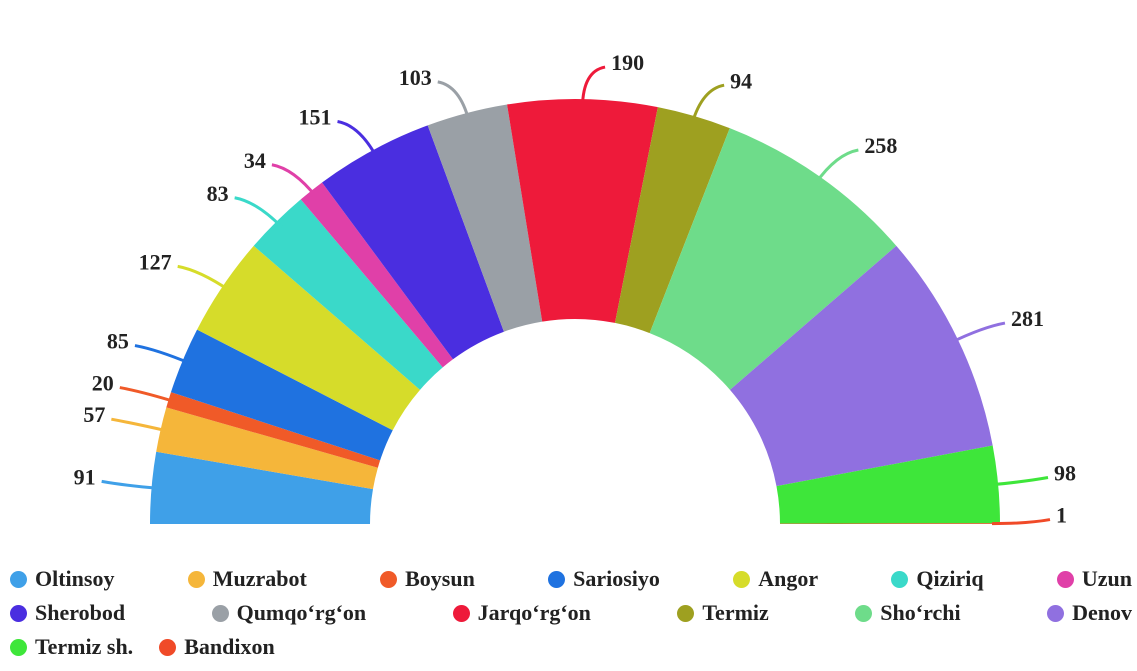  I want to click on legend-item: Termiz, so click(723, 613).